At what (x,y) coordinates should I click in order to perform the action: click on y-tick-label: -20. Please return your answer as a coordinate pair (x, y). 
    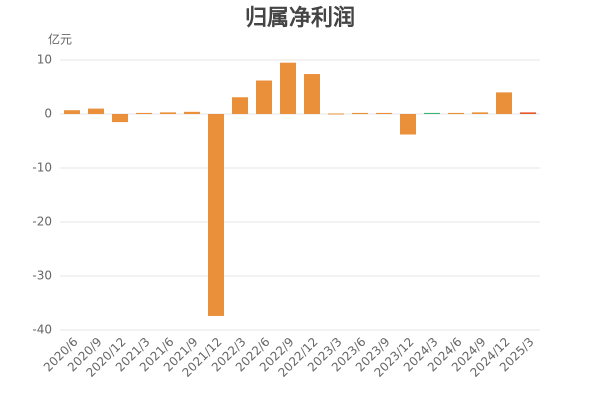
    Looking at the image, I should click on (42, 222).